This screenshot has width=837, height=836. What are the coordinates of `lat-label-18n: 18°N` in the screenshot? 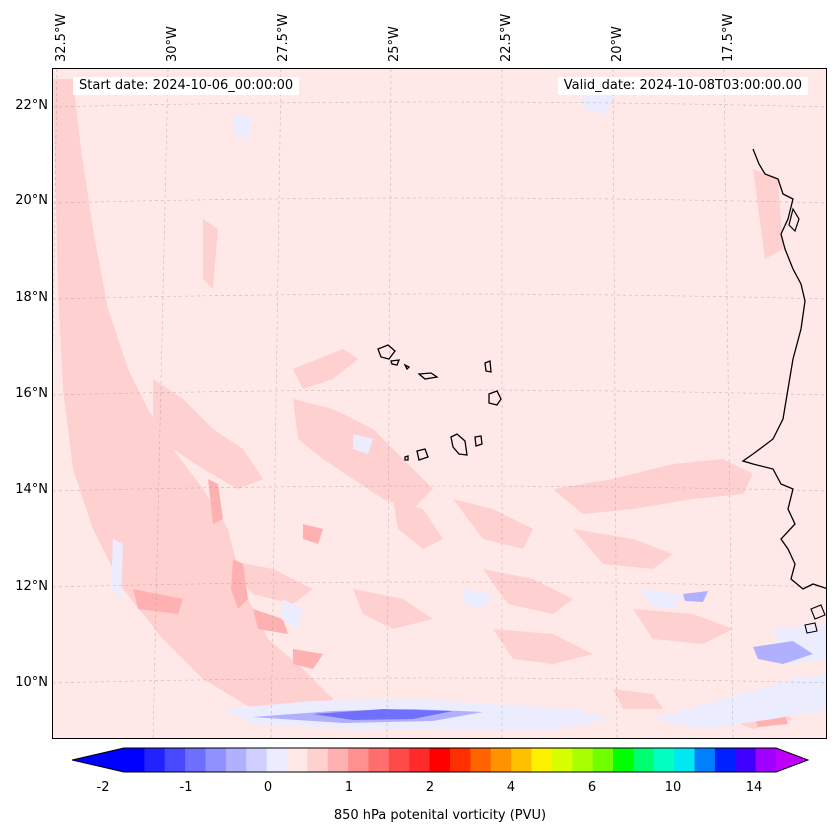 It's located at (31, 297).